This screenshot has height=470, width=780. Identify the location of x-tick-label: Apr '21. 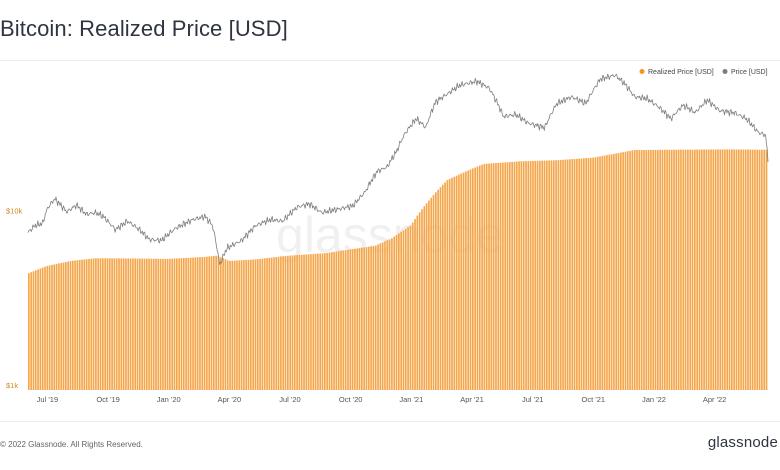
(472, 399).